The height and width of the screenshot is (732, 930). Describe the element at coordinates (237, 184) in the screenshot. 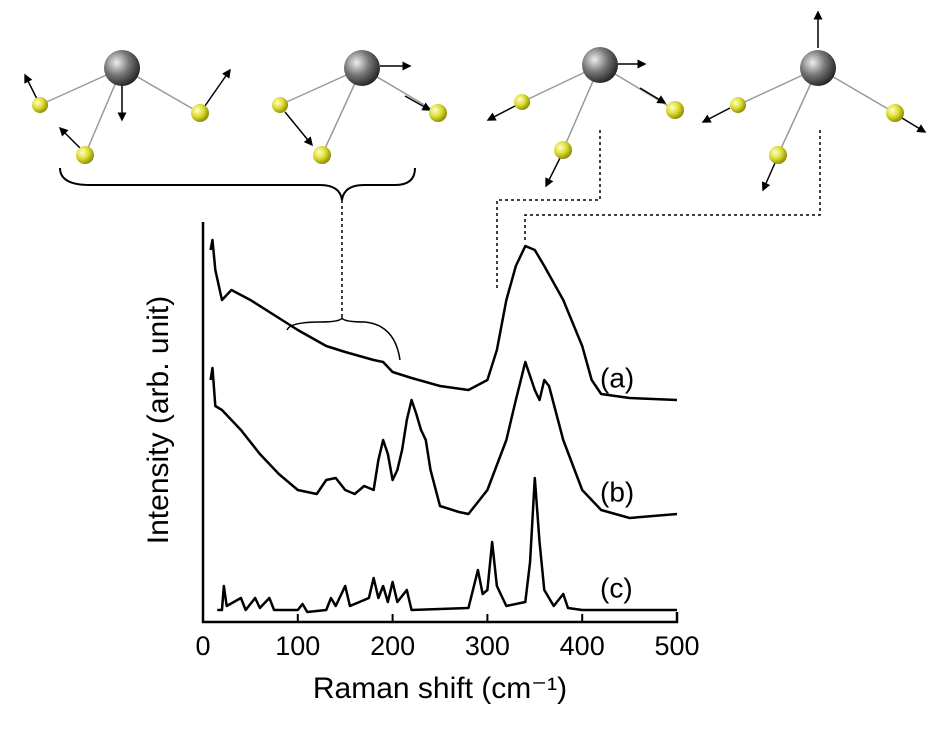

I see `brace` at that location.